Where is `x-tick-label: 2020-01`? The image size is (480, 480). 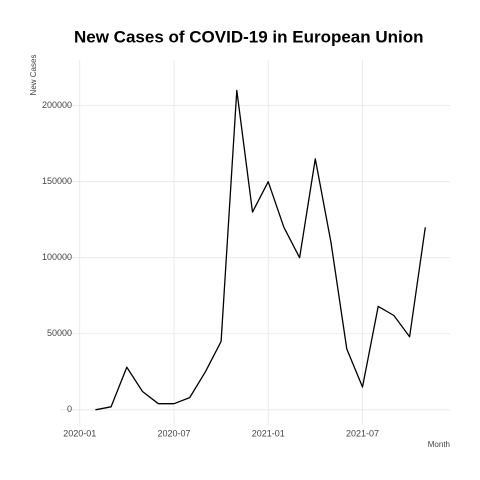
x-tick-label: 2020-01 is located at coordinates (79, 433).